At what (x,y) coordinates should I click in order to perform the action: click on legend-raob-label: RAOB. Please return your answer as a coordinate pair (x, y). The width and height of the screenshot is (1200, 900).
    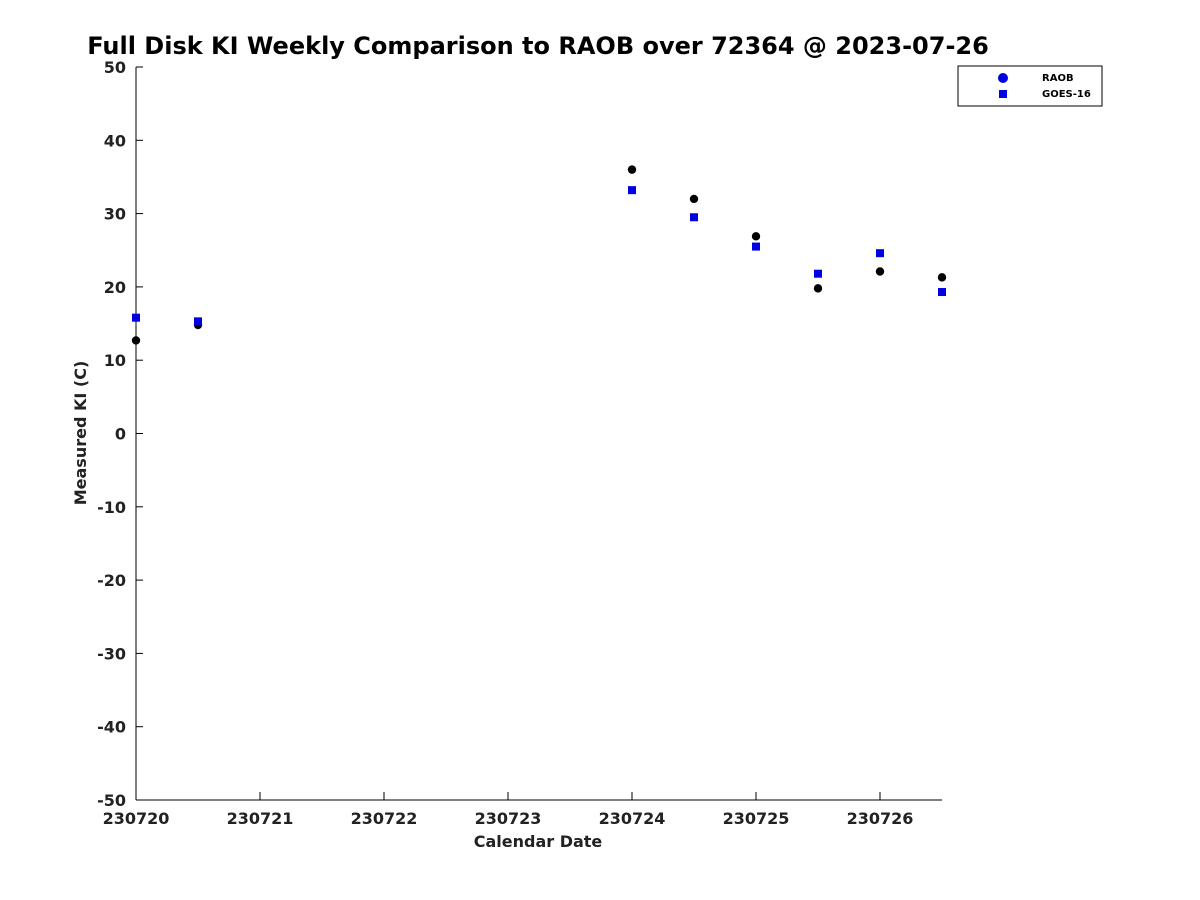
    Looking at the image, I should click on (1058, 78).